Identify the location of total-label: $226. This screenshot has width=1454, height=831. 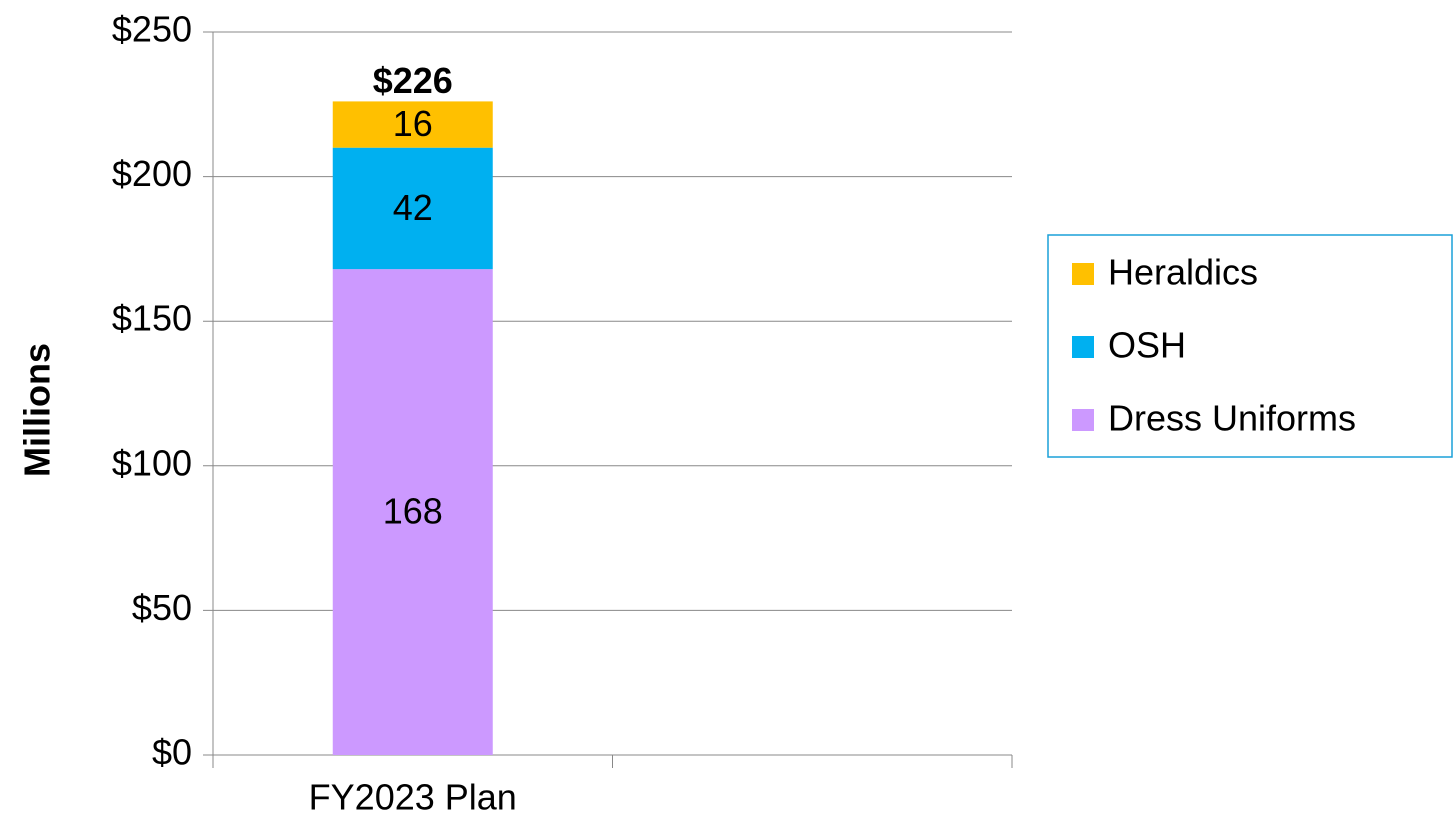
(413, 80).